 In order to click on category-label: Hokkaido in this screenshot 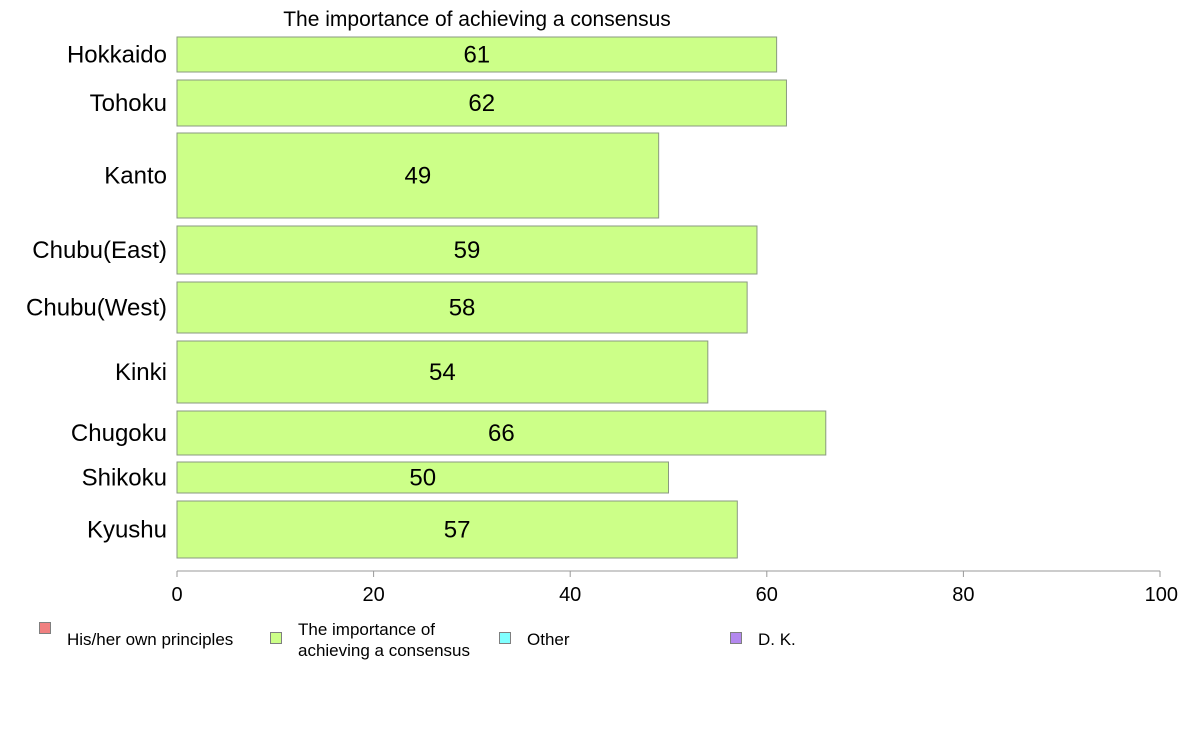, I will do `click(117, 55)`.